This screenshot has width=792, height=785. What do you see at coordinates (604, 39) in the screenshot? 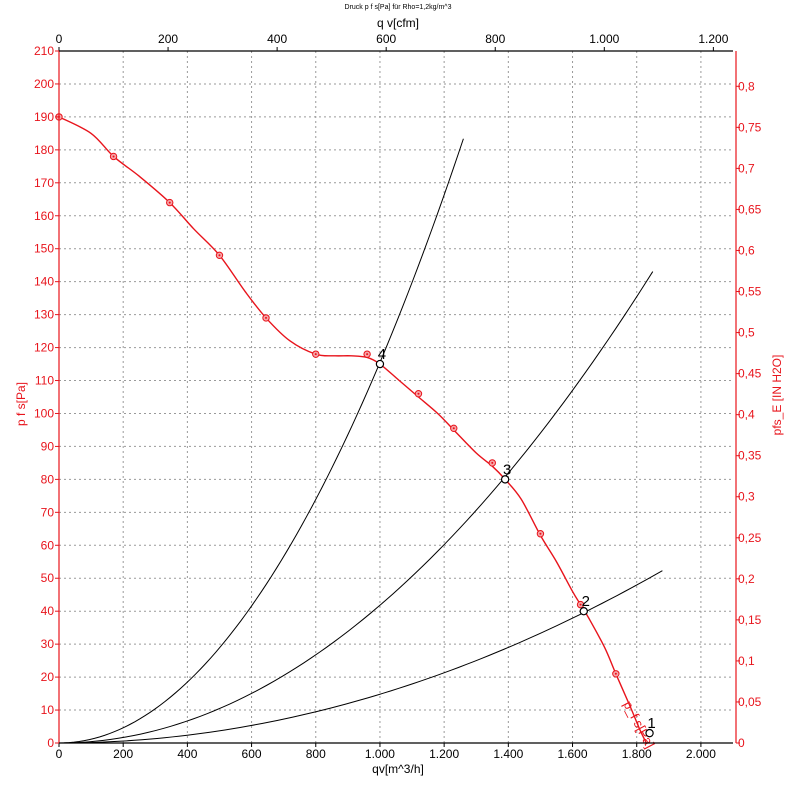
I see `top-tick-label: 1.000` at bounding box center [604, 39].